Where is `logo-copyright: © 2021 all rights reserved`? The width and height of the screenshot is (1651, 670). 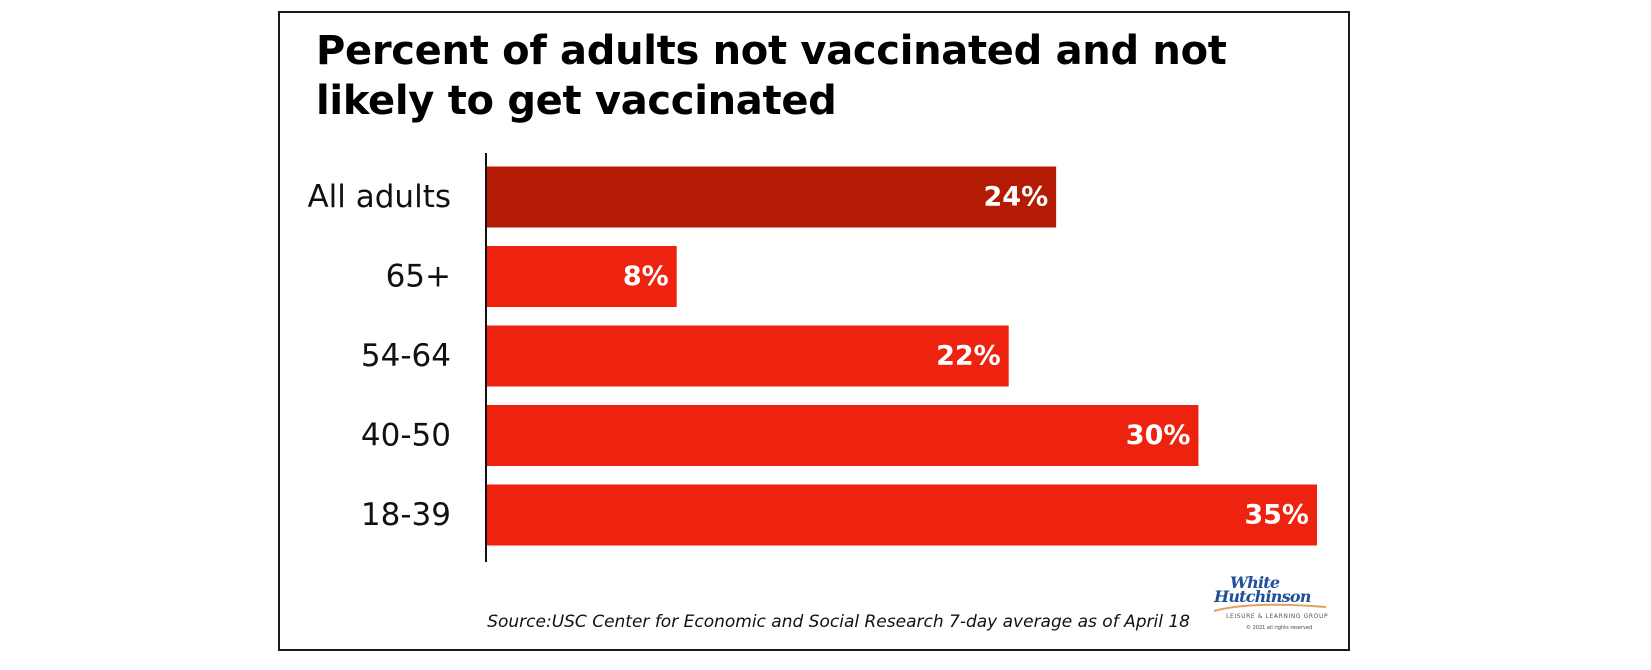
logo-copyright: © 2021 all rights reserved is located at coordinates (1279, 628).